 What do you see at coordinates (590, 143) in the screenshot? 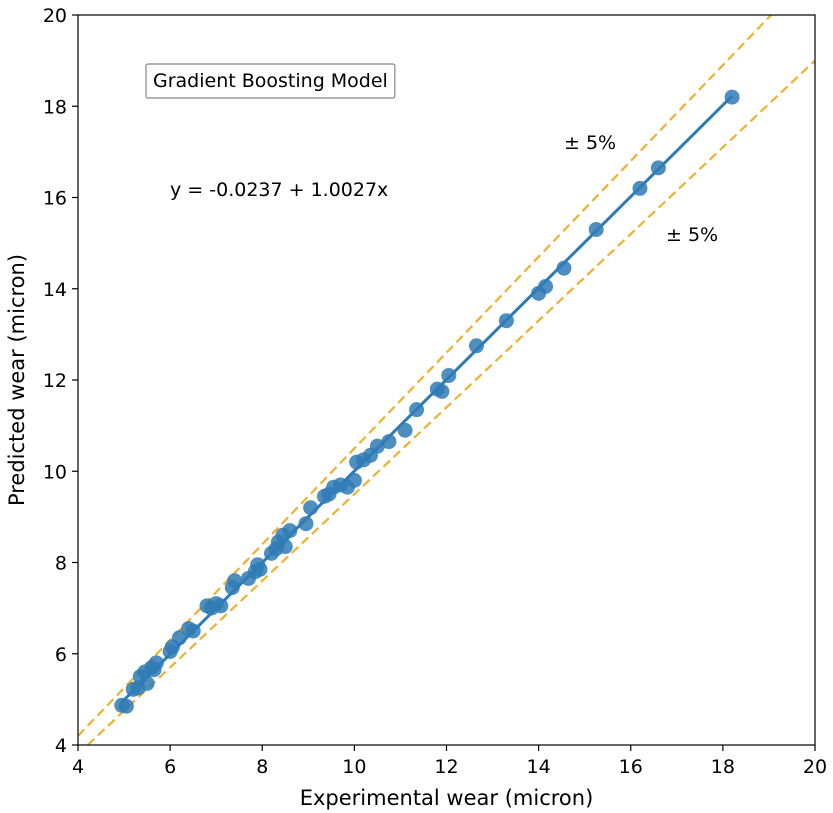
I see `upper-band-label: ± 5%` at bounding box center [590, 143].